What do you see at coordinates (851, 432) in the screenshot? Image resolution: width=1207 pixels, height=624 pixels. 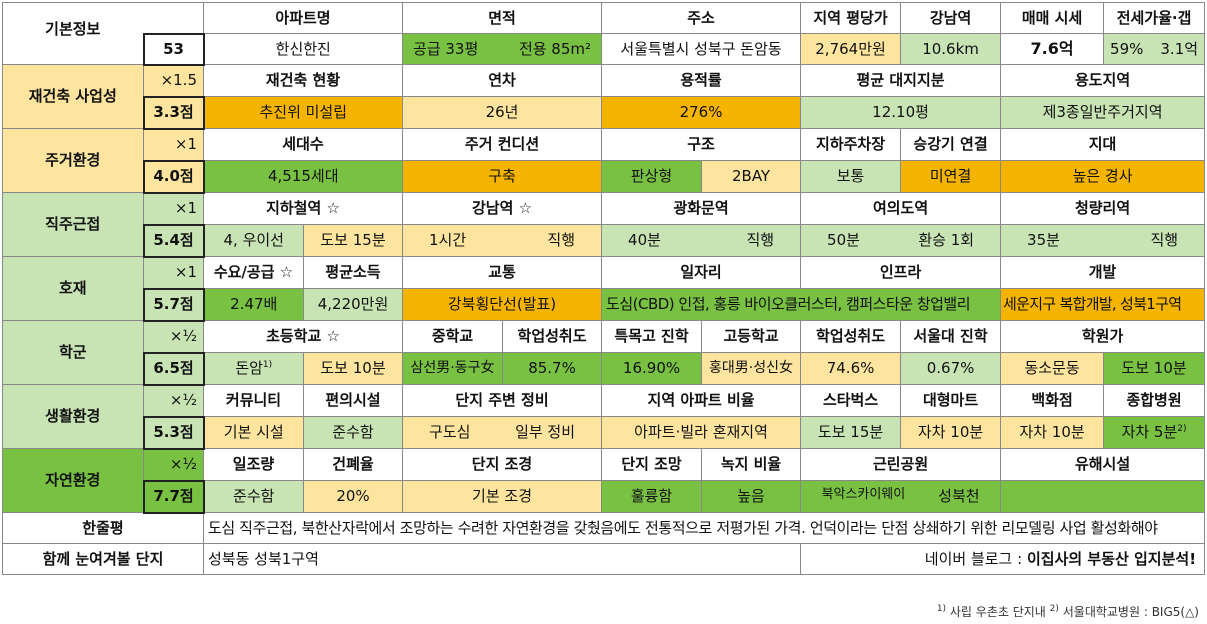 I see `starbucks-value: 도보 15분` at bounding box center [851, 432].